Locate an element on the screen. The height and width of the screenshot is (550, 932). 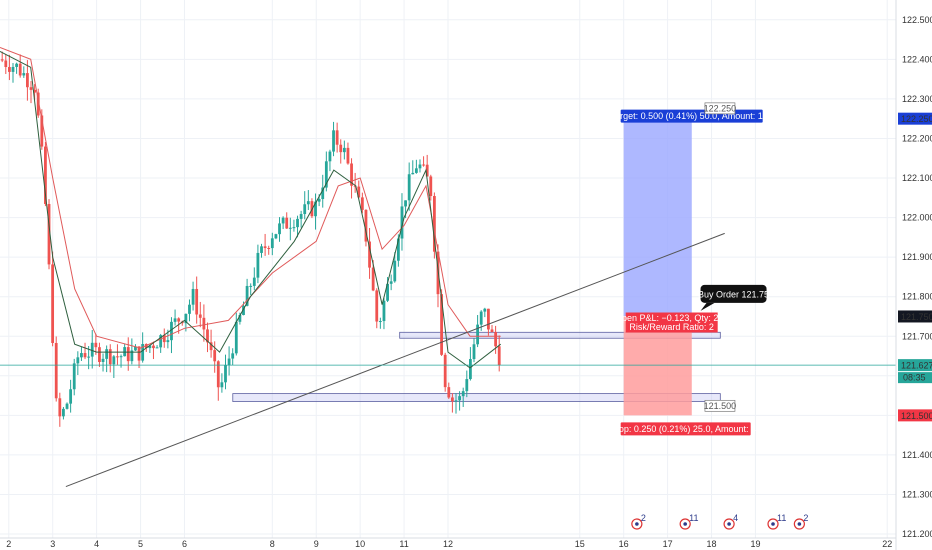
axis-tag-countdown: 08:35 is located at coordinates (914, 378).